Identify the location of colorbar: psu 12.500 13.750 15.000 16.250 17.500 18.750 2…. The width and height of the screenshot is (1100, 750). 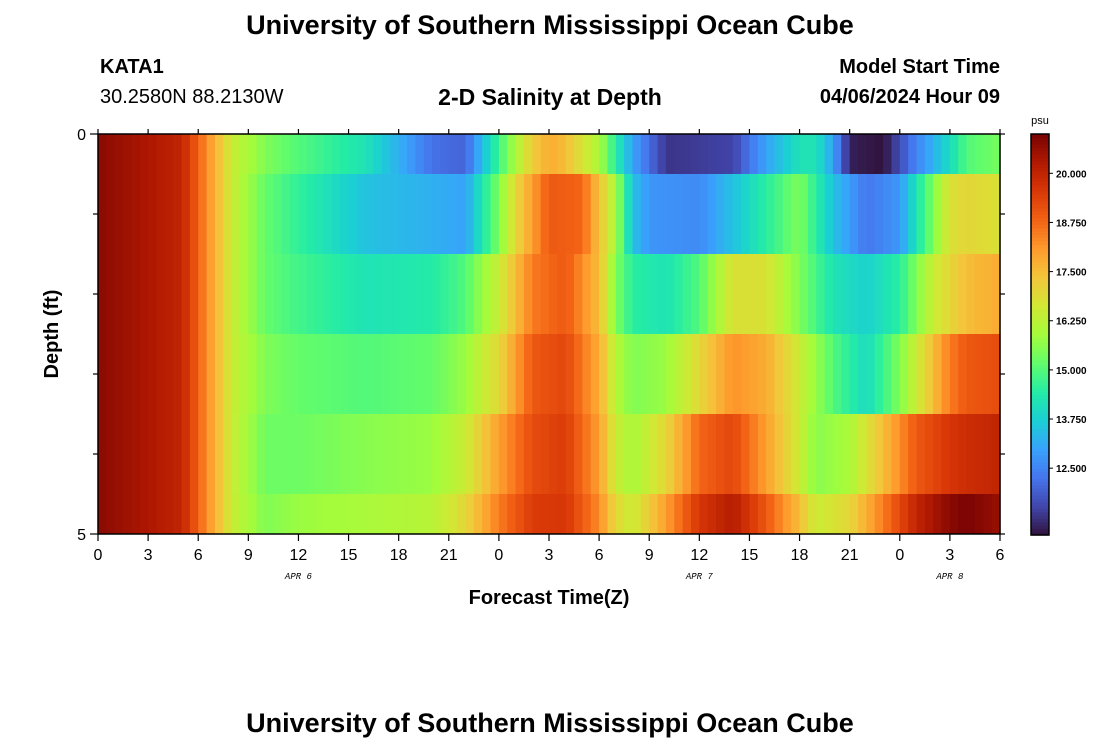
(1058, 325).